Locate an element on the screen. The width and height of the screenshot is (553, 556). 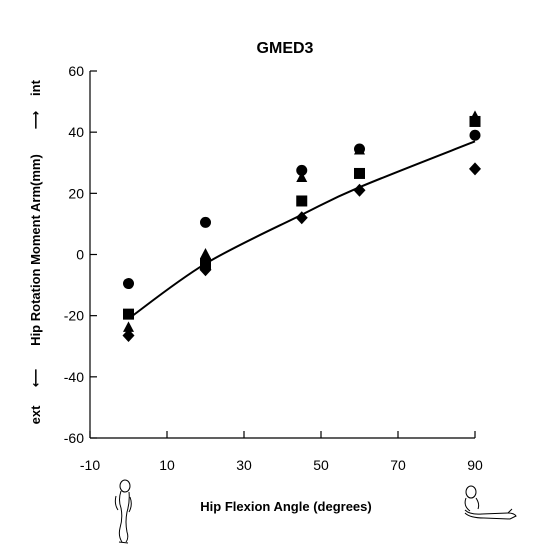
y-tick-label: 60 is located at coordinates (76, 71).